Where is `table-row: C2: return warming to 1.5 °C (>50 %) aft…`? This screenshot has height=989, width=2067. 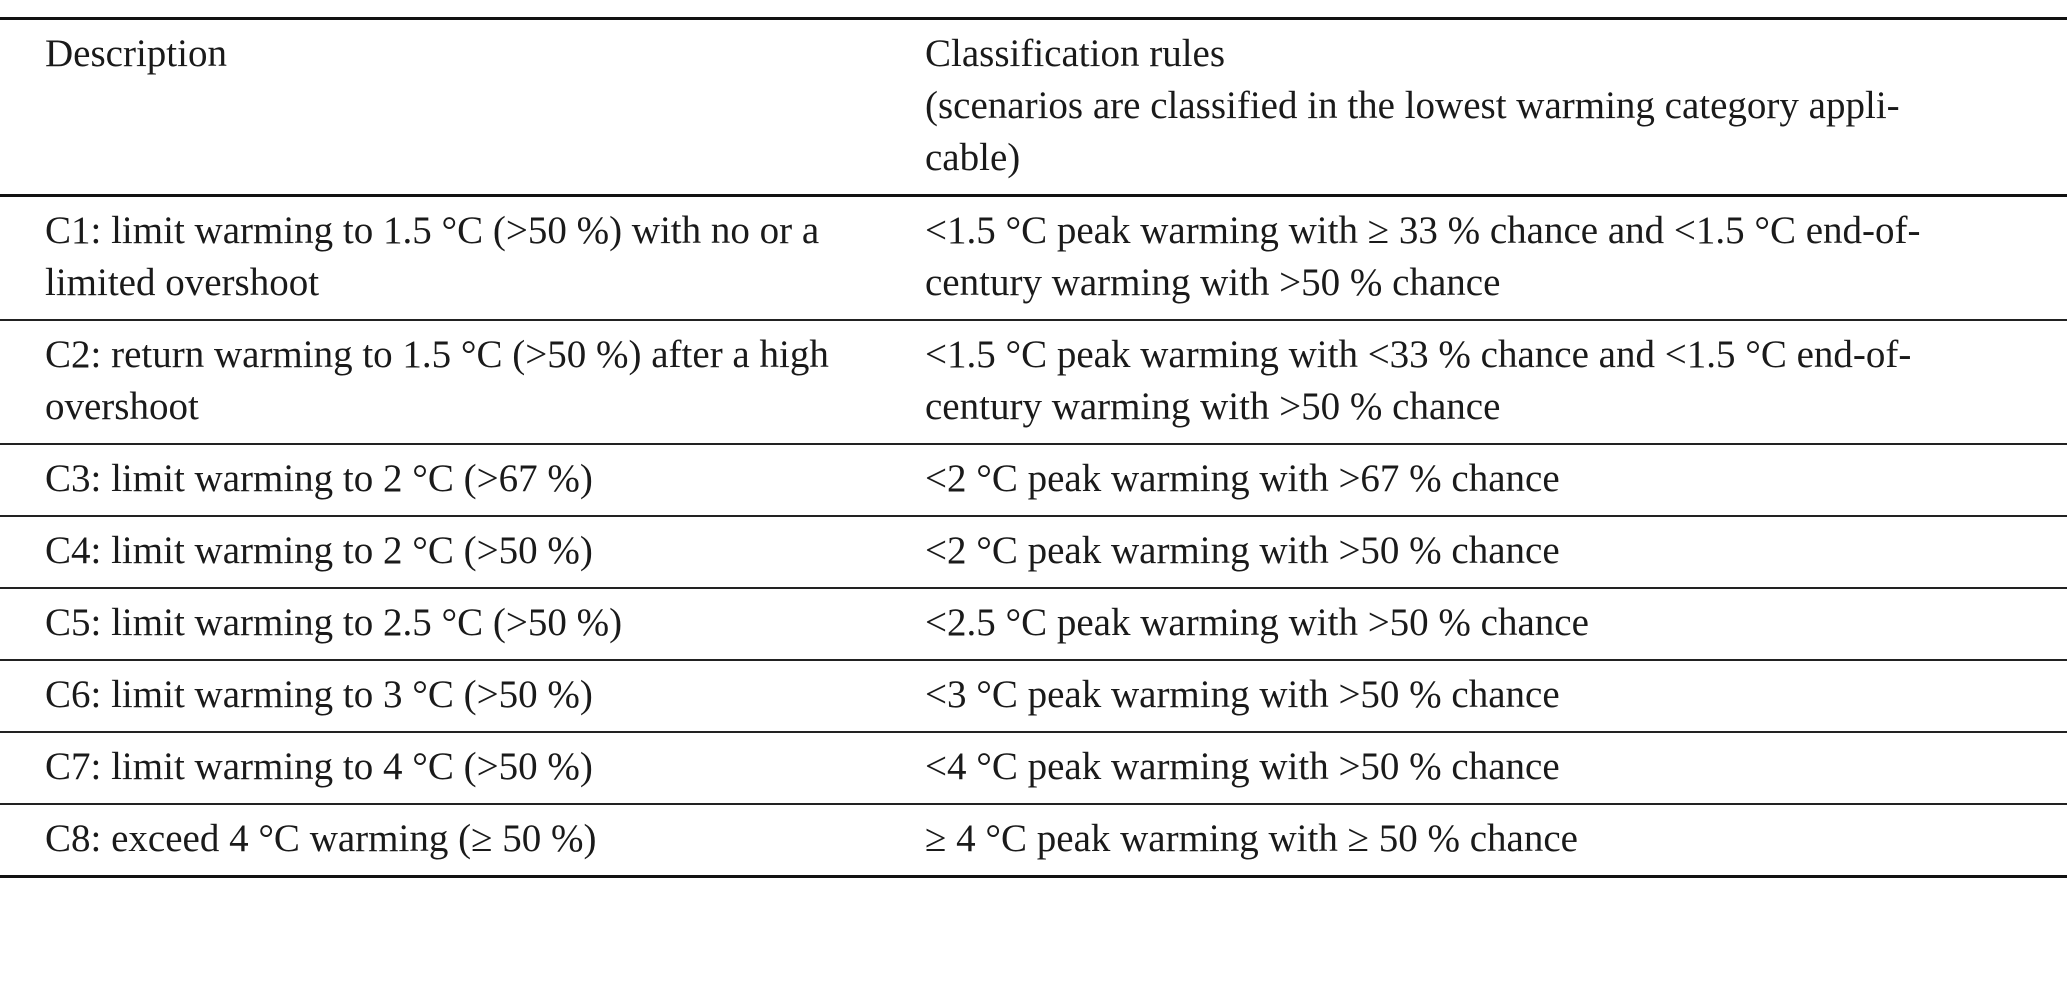
table-row: C2: return warming to 1.5 °C (>50 %) aft… is located at coordinates (1033, 382).